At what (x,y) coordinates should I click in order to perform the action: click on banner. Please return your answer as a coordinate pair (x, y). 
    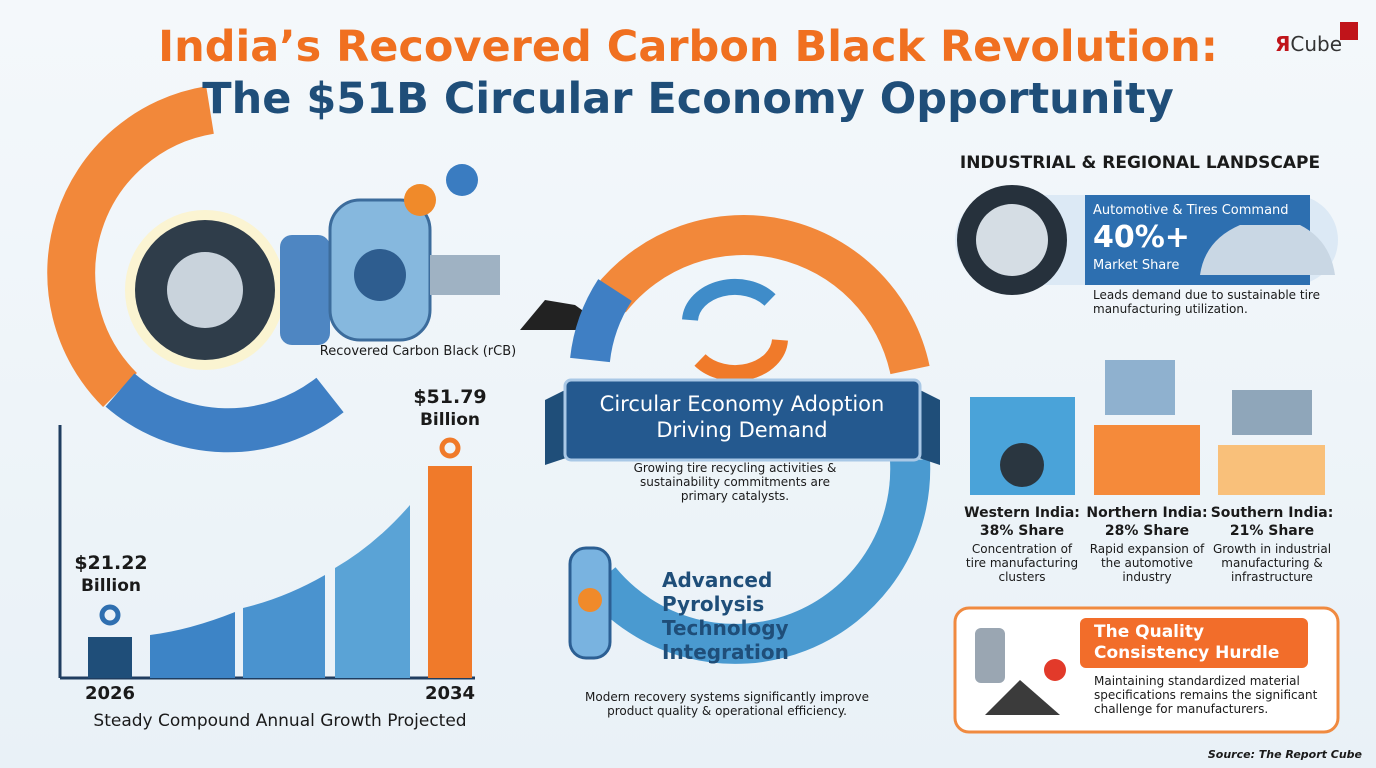
    Looking at the image, I should click on (742, 420).